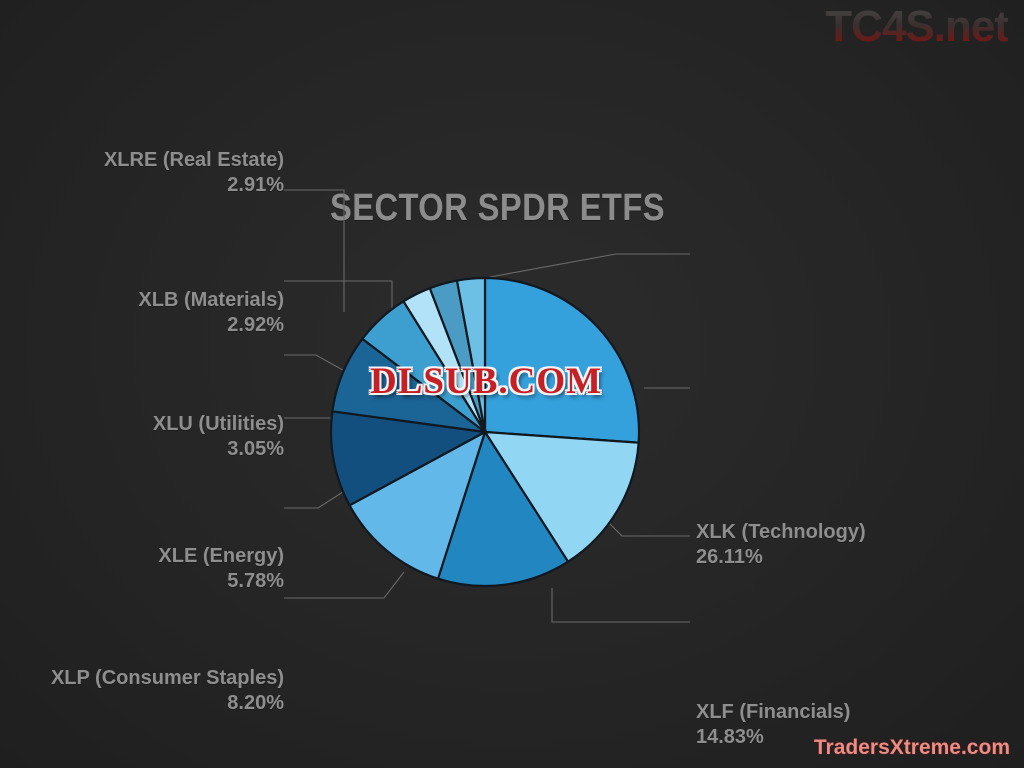  What do you see at coordinates (729, 557) in the screenshot?
I see `label-xlk-value: 26.11%` at bounding box center [729, 557].